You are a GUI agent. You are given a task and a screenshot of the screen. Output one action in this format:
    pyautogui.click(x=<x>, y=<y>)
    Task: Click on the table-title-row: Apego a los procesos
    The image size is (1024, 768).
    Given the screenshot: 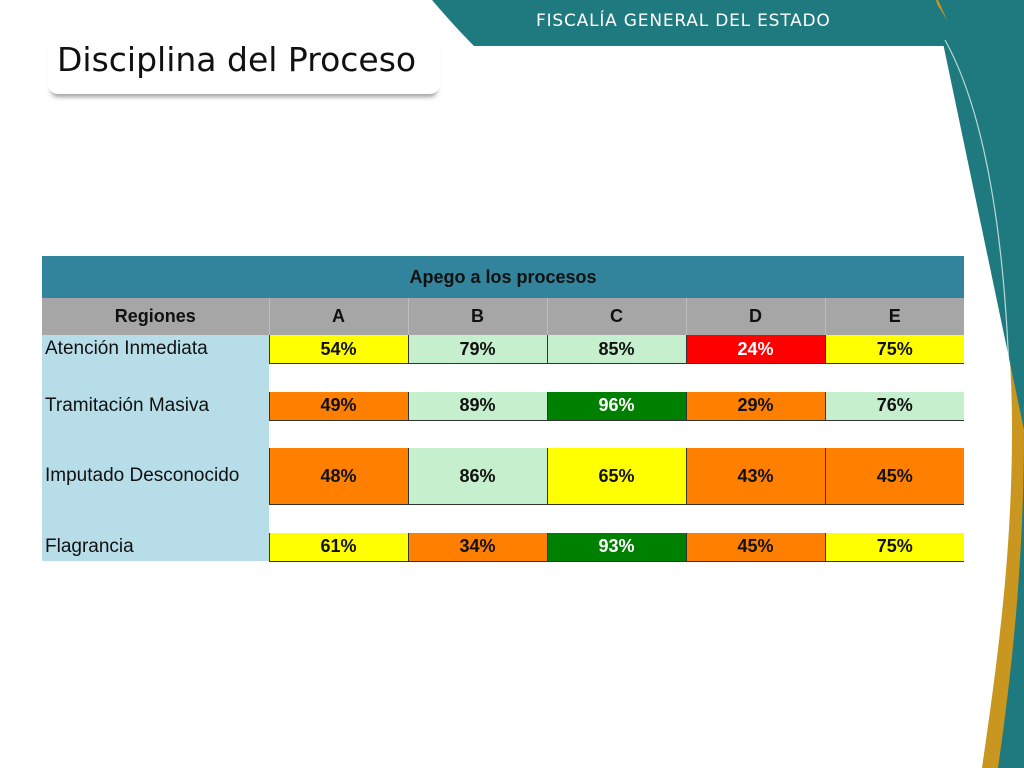 What is the action you would take?
    pyautogui.click(x=503, y=277)
    